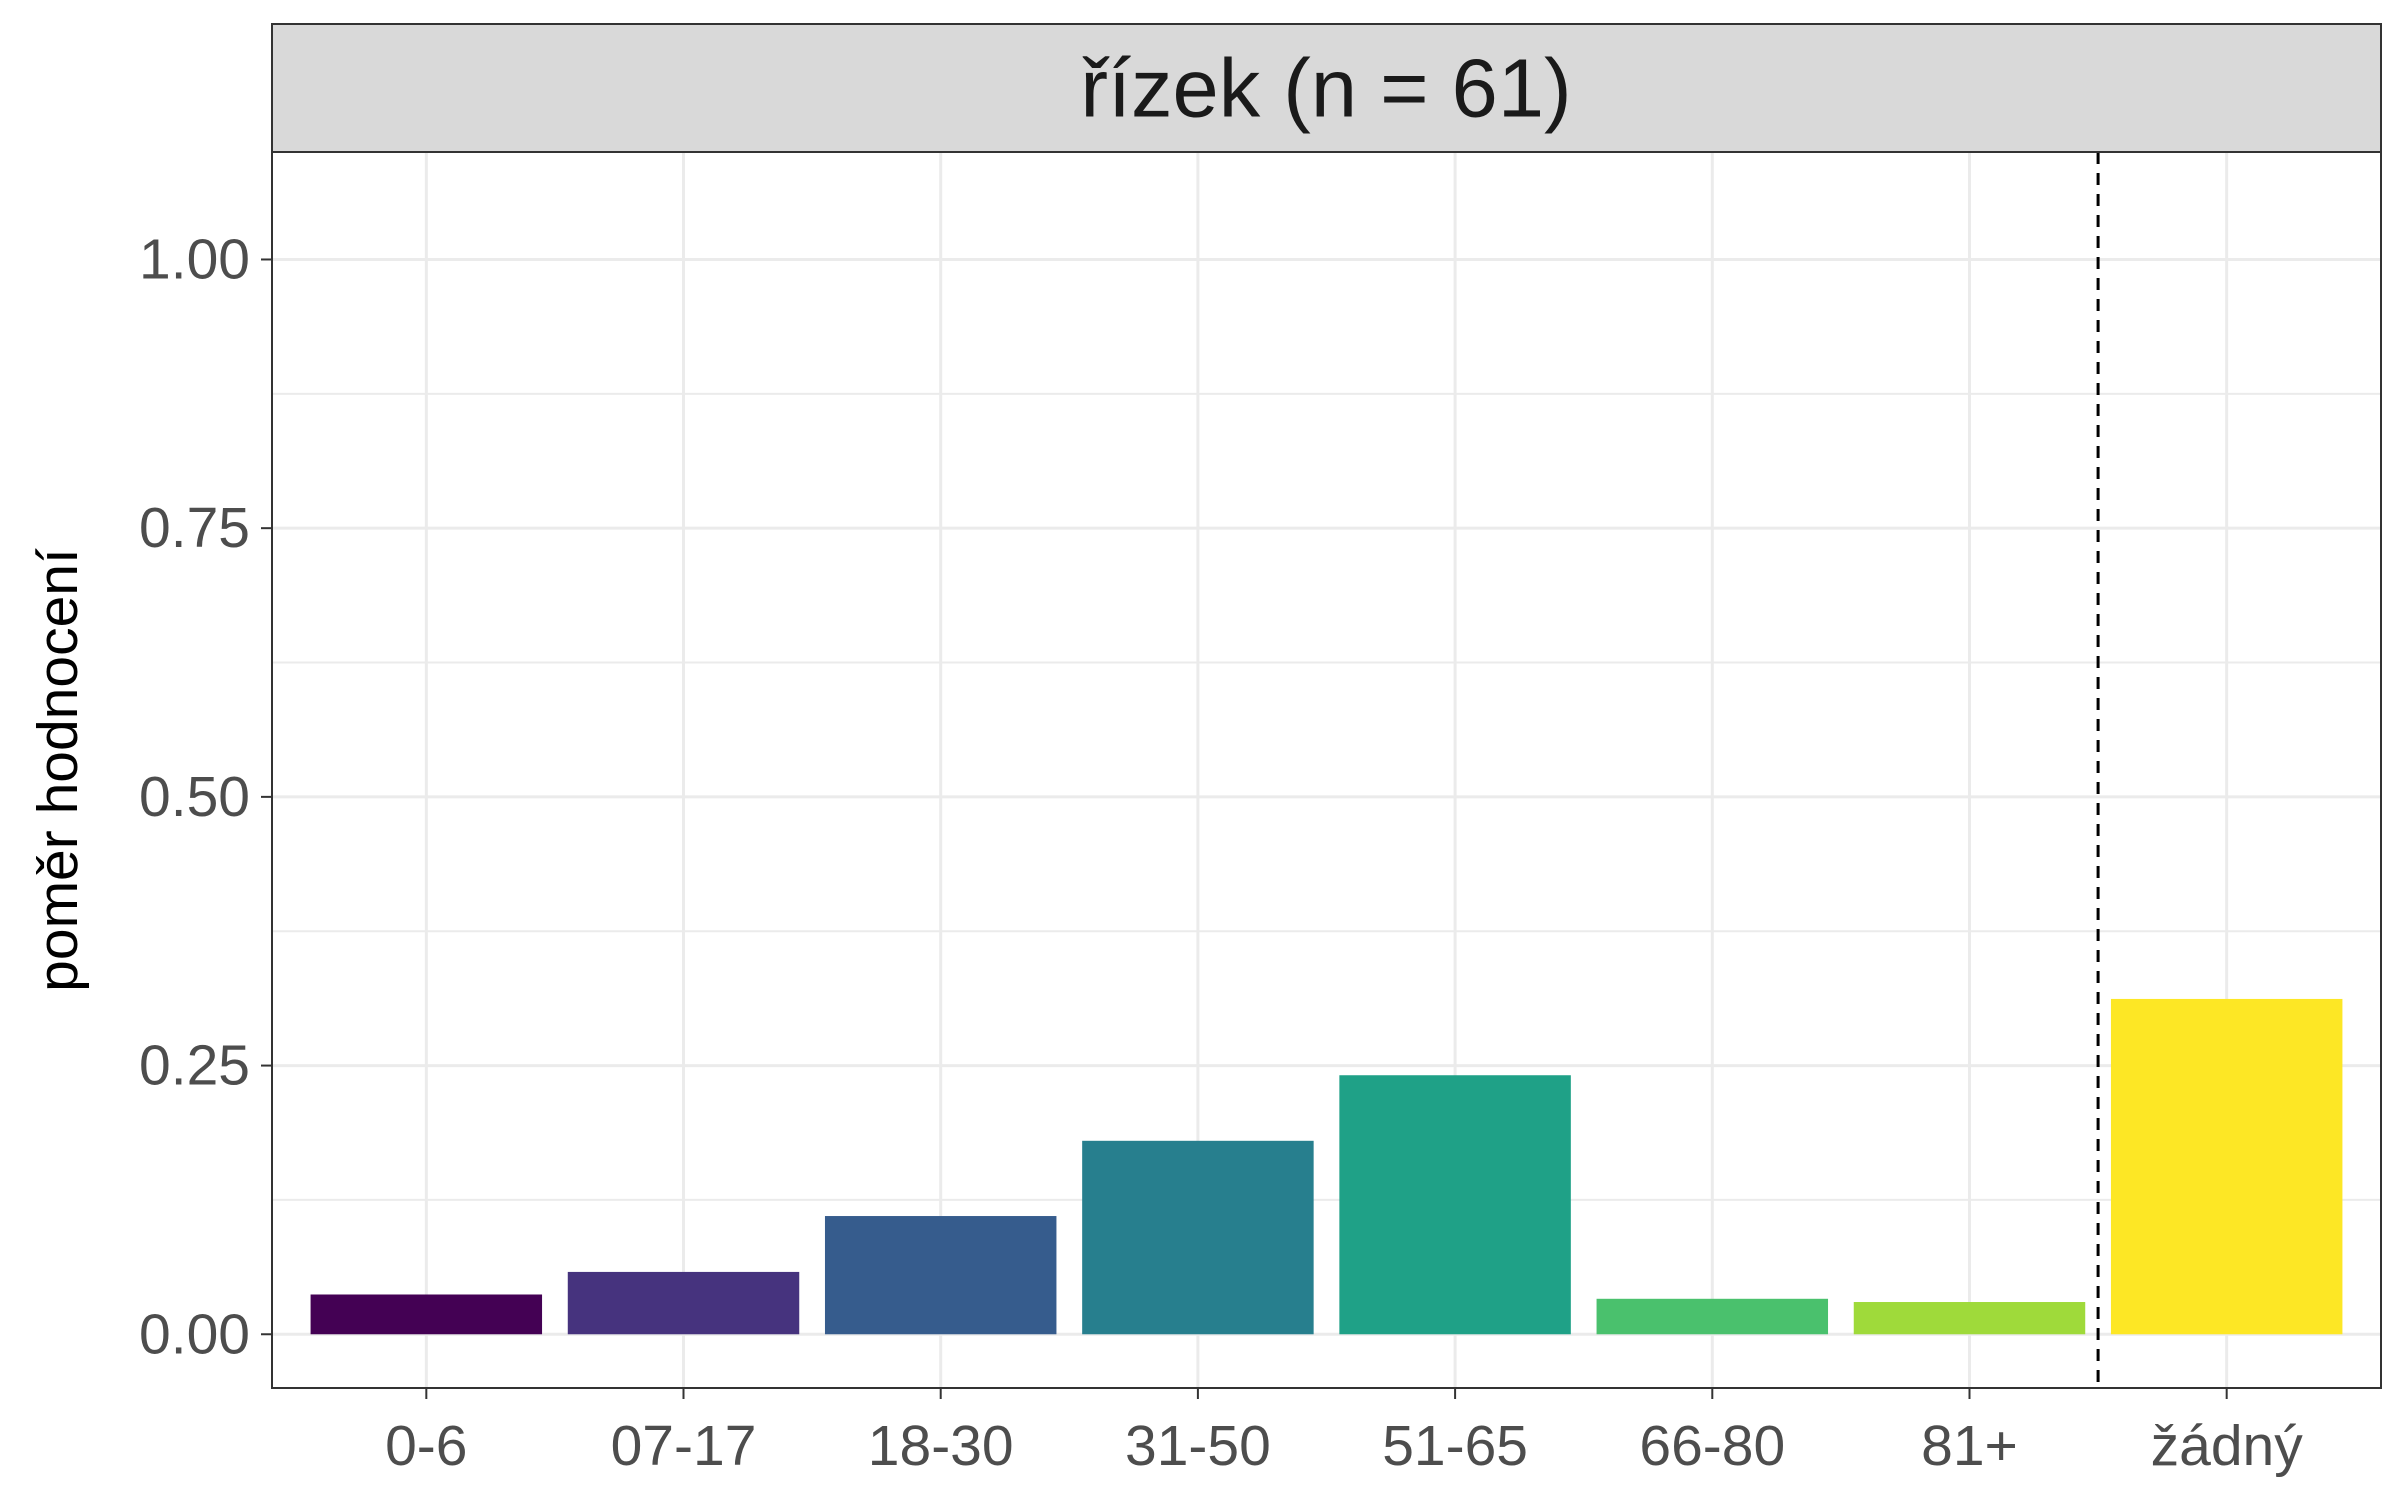  Describe the element at coordinates (426, 1446) in the screenshot. I see `x-tick-label: 0-6` at that location.